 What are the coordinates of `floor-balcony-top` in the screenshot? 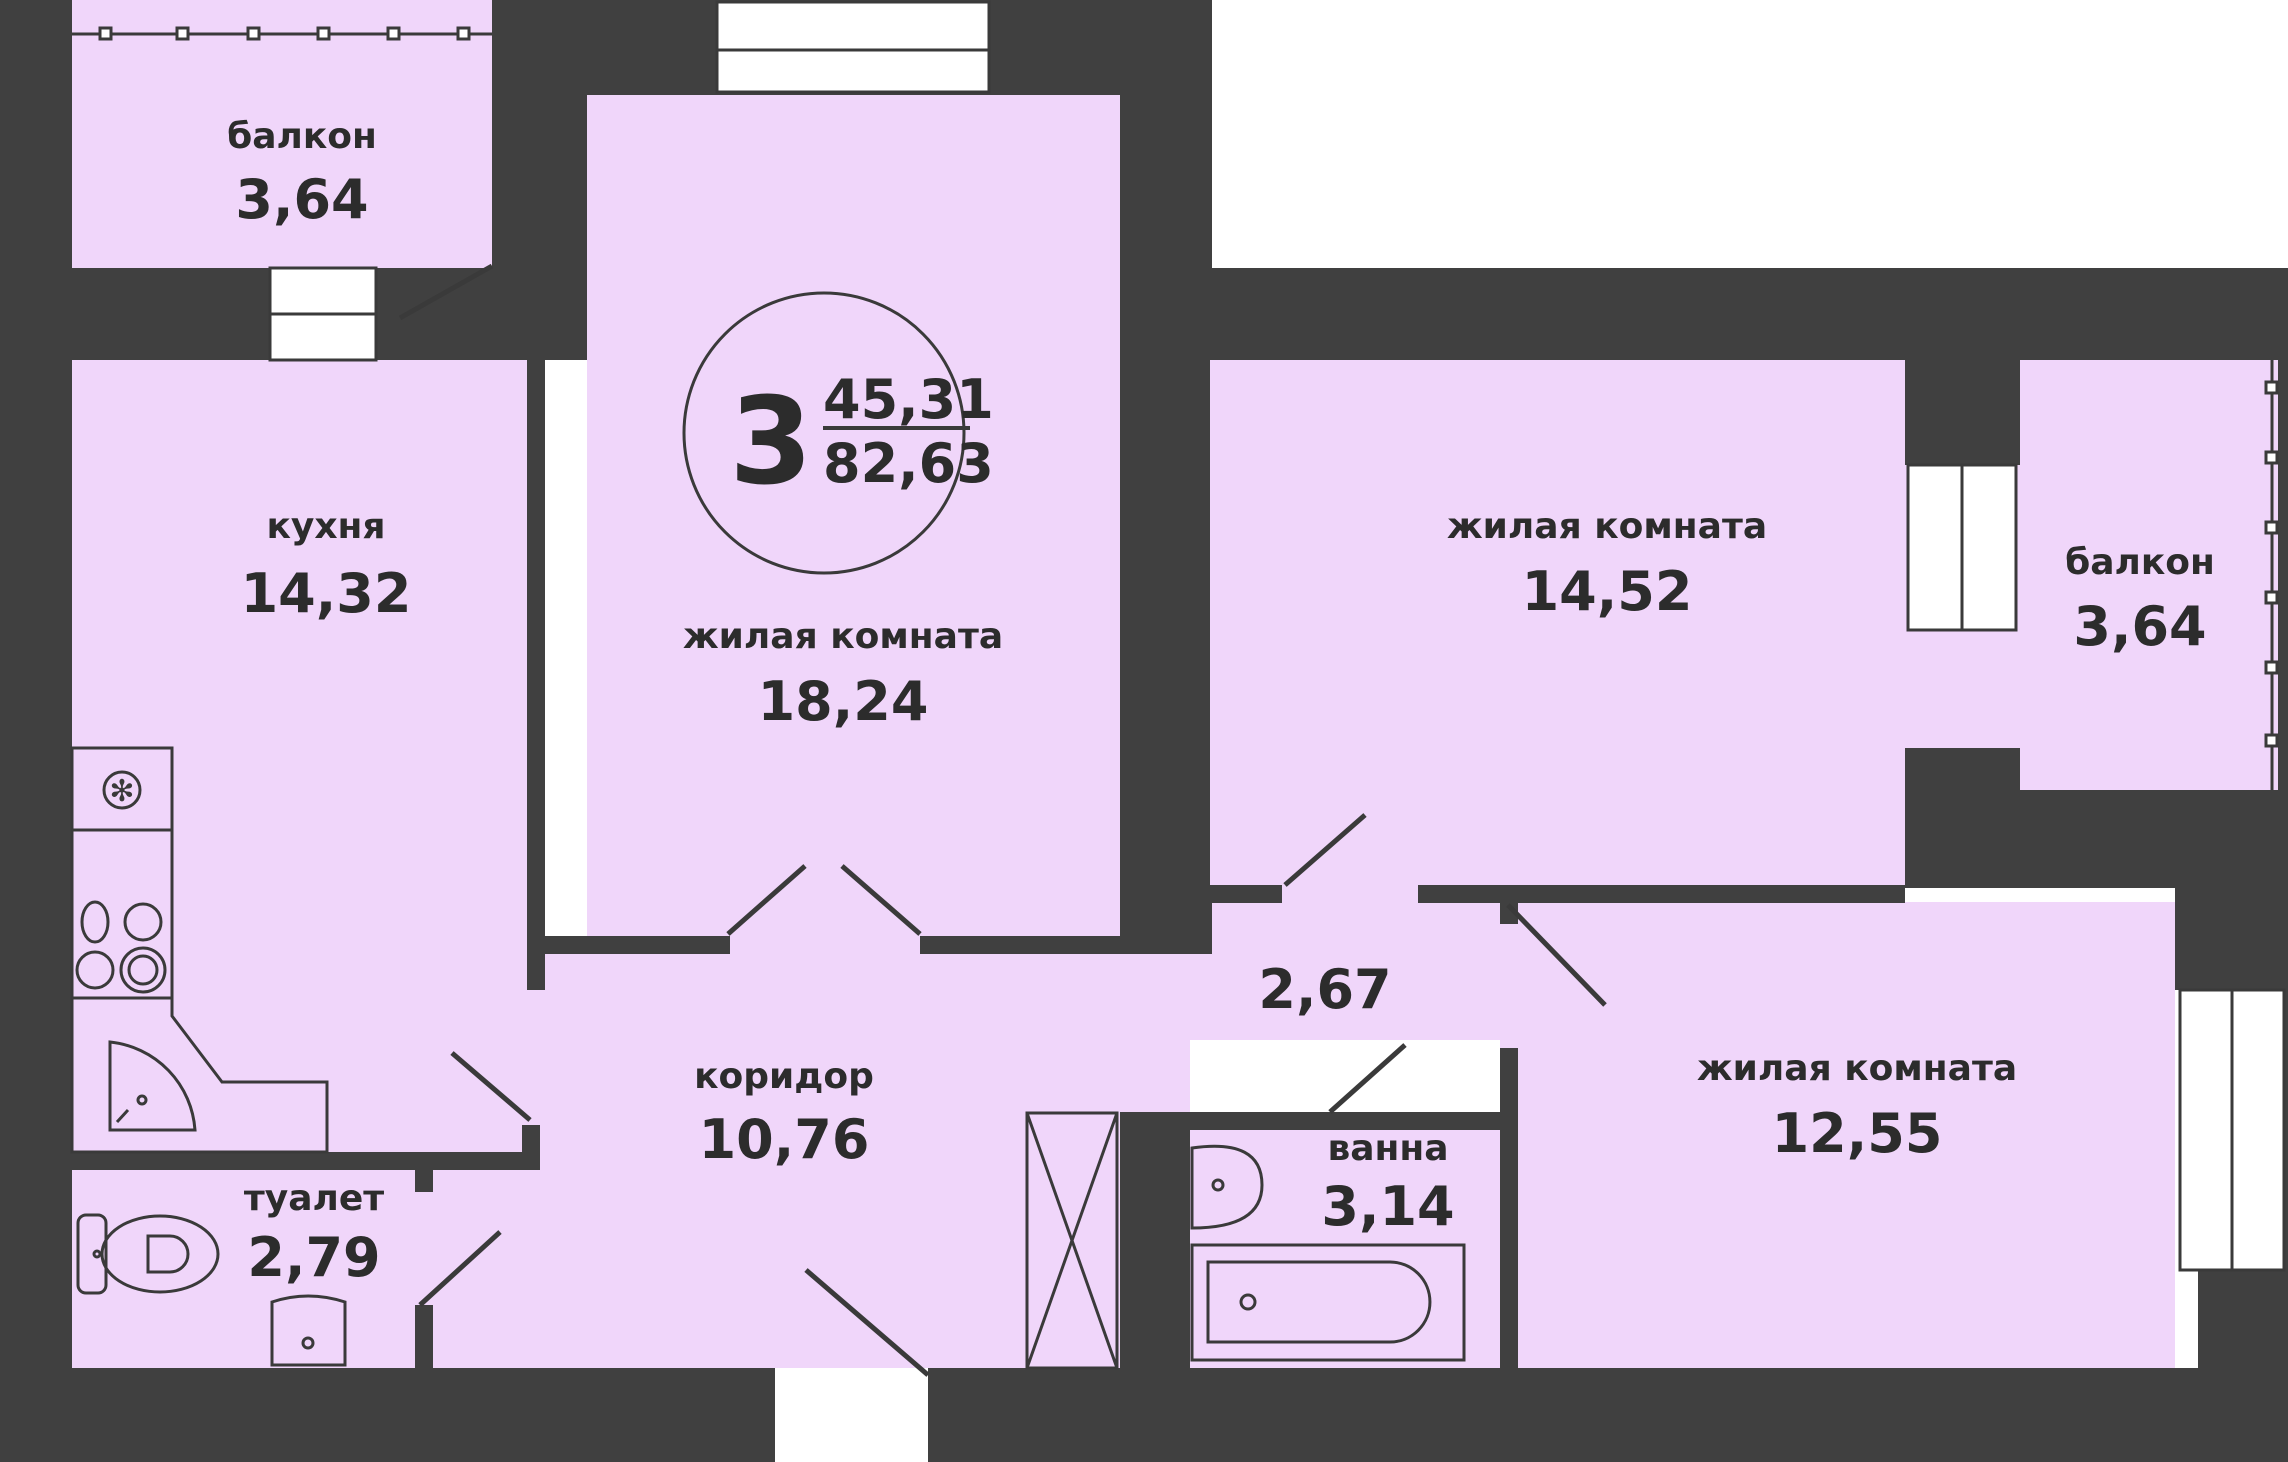 It's located at (282, 134).